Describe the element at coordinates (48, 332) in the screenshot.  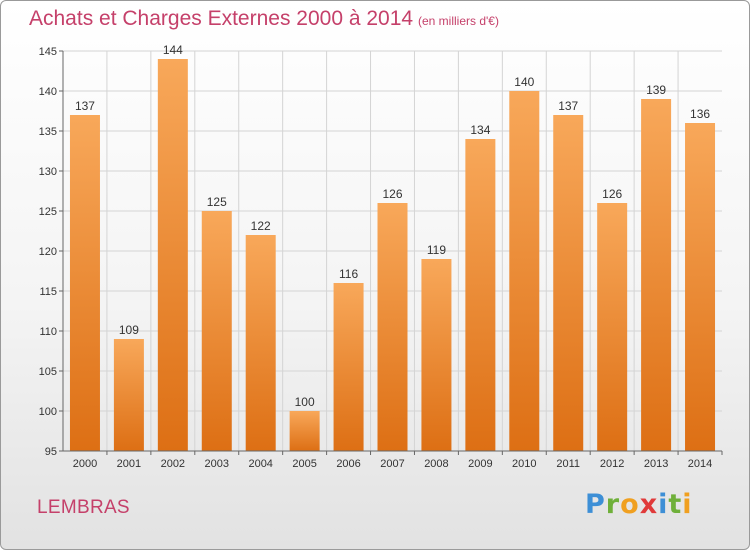
I see `y-tick-label: 110` at that location.